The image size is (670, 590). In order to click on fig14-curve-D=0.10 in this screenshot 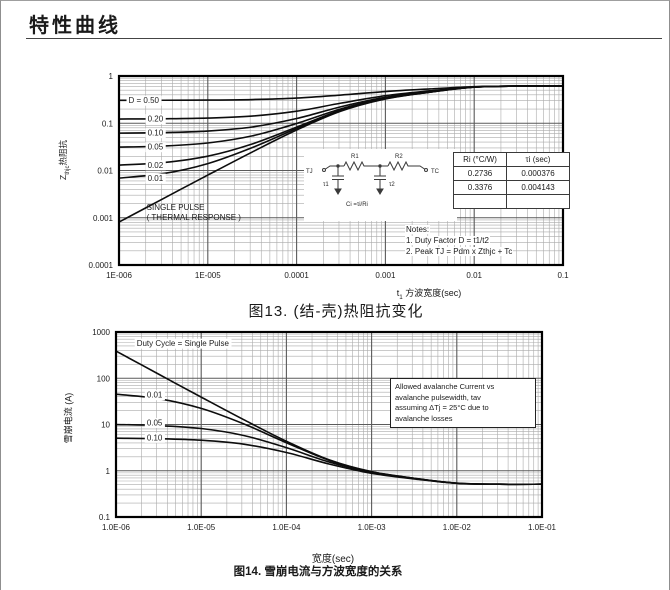, I will do `click(329, 461)`.